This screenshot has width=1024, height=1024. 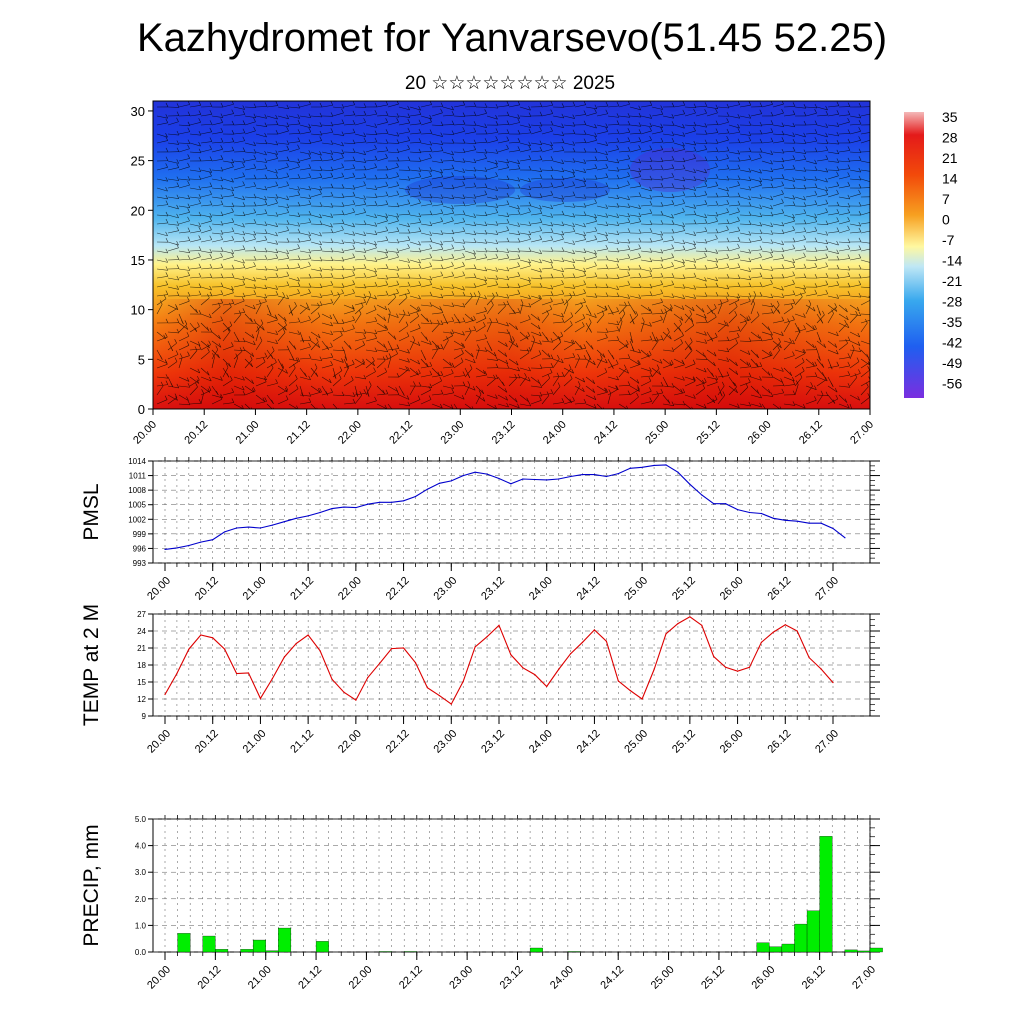 What do you see at coordinates (299, 433) in the screenshot?
I see `heatmap-xtick-label: 21.12` at bounding box center [299, 433].